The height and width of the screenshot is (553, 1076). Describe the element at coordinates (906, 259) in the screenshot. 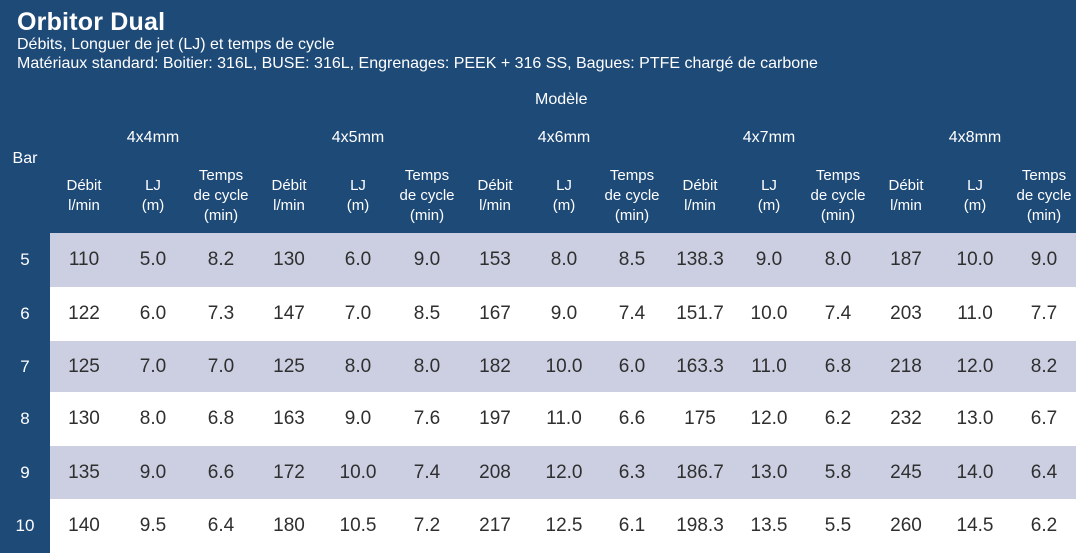

I see `table-cell-debit: 187` at that location.